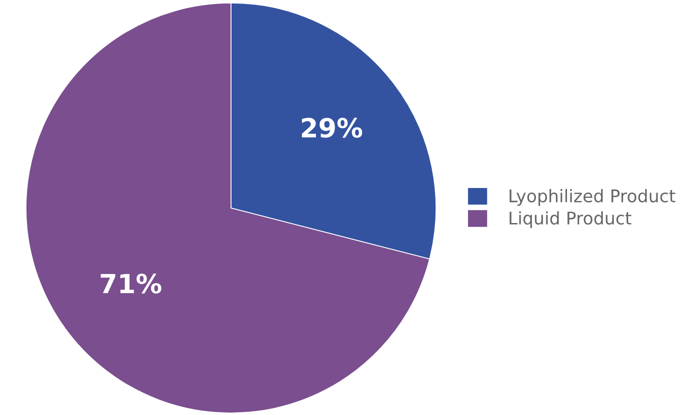  I want to click on legend-label: Liquid Product, so click(571, 219).